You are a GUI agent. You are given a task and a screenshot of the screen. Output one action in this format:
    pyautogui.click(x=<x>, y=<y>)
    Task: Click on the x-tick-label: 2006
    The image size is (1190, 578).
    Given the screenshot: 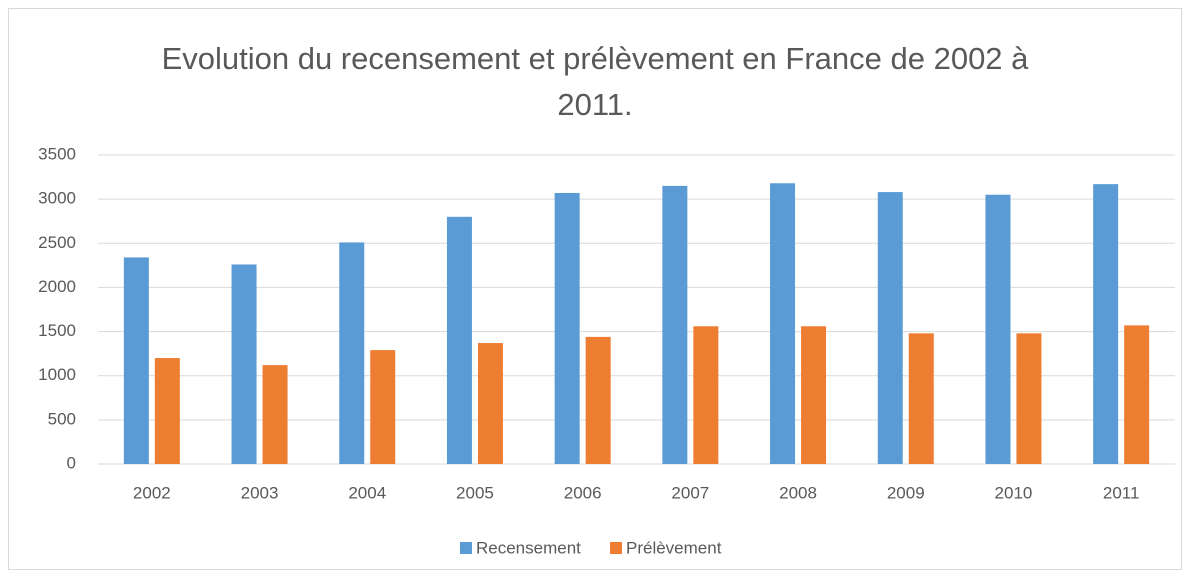 What is the action you would take?
    pyautogui.click(x=583, y=492)
    